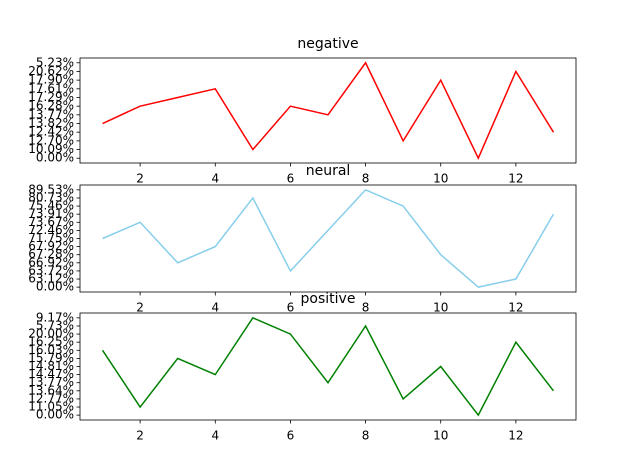 Image resolution: width=640 pixels, height=473 pixels. What do you see at coordinates (51, 254) in the screenshot?
I see `y-tick-label: 67.28%` at bounding box center [51, 254].